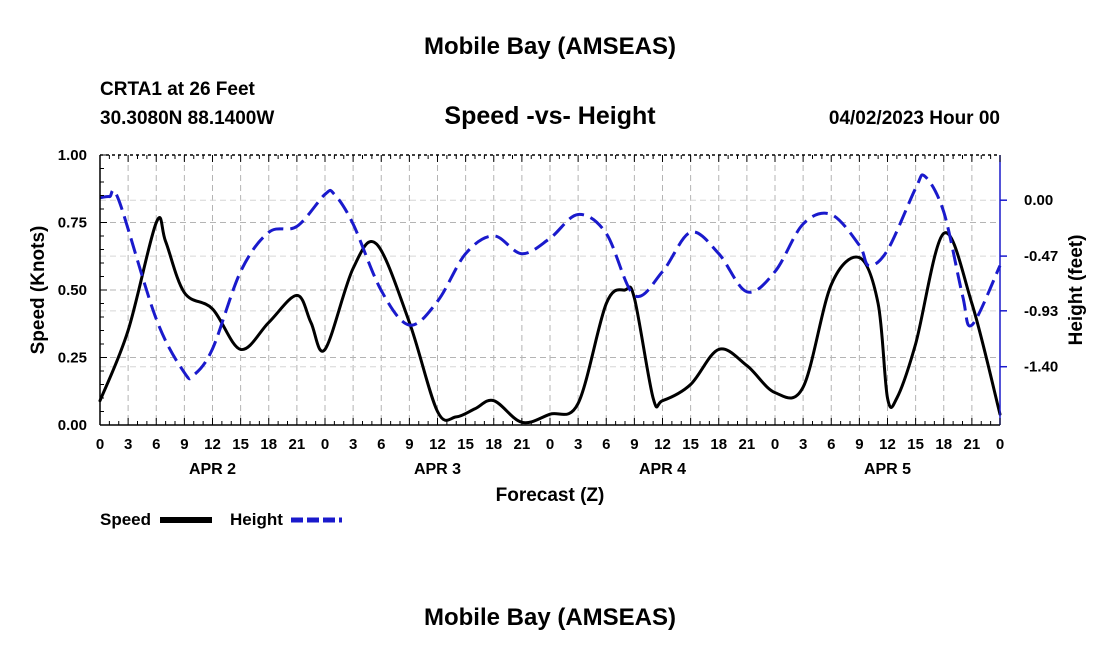 This screenshot has height=650, width=1100. Describe the element at coordinates (550, 495) in the screenshot. I see `x-axis-title: Forecast (Z)` at that location.